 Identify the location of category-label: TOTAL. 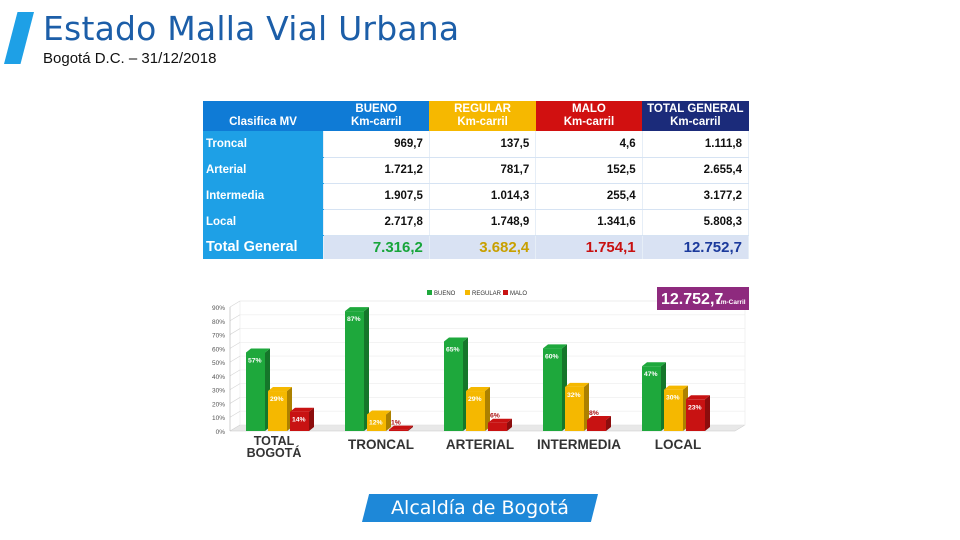
(274, 441).